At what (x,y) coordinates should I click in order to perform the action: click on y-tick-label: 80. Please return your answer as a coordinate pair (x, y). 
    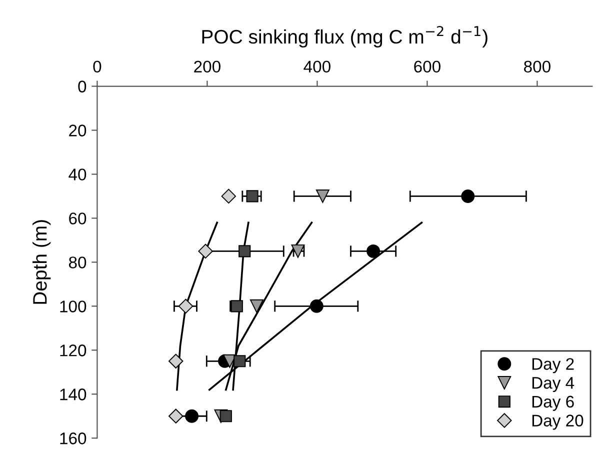
    Looking at the image, I should click on (77, 262).